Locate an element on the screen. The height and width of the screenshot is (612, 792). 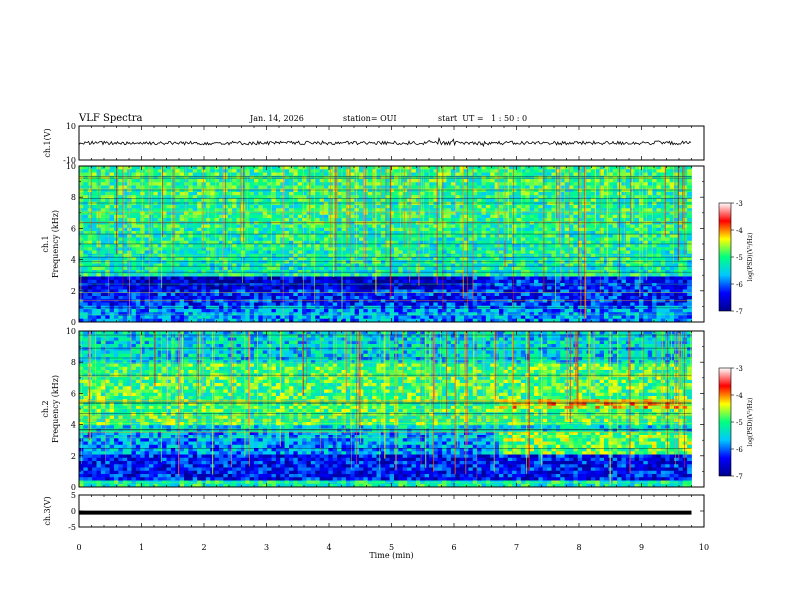
header-station: station= OUI is located at coordinates (370, 118).